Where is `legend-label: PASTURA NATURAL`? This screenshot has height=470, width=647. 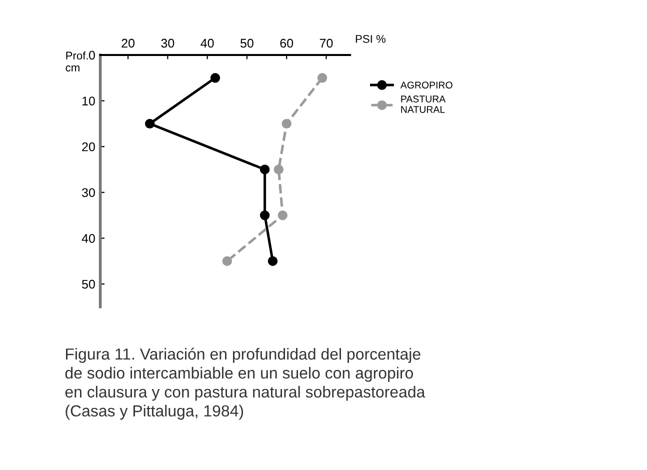 legend-label: PASTURA NATURAL is located at coordinates (423, 104).